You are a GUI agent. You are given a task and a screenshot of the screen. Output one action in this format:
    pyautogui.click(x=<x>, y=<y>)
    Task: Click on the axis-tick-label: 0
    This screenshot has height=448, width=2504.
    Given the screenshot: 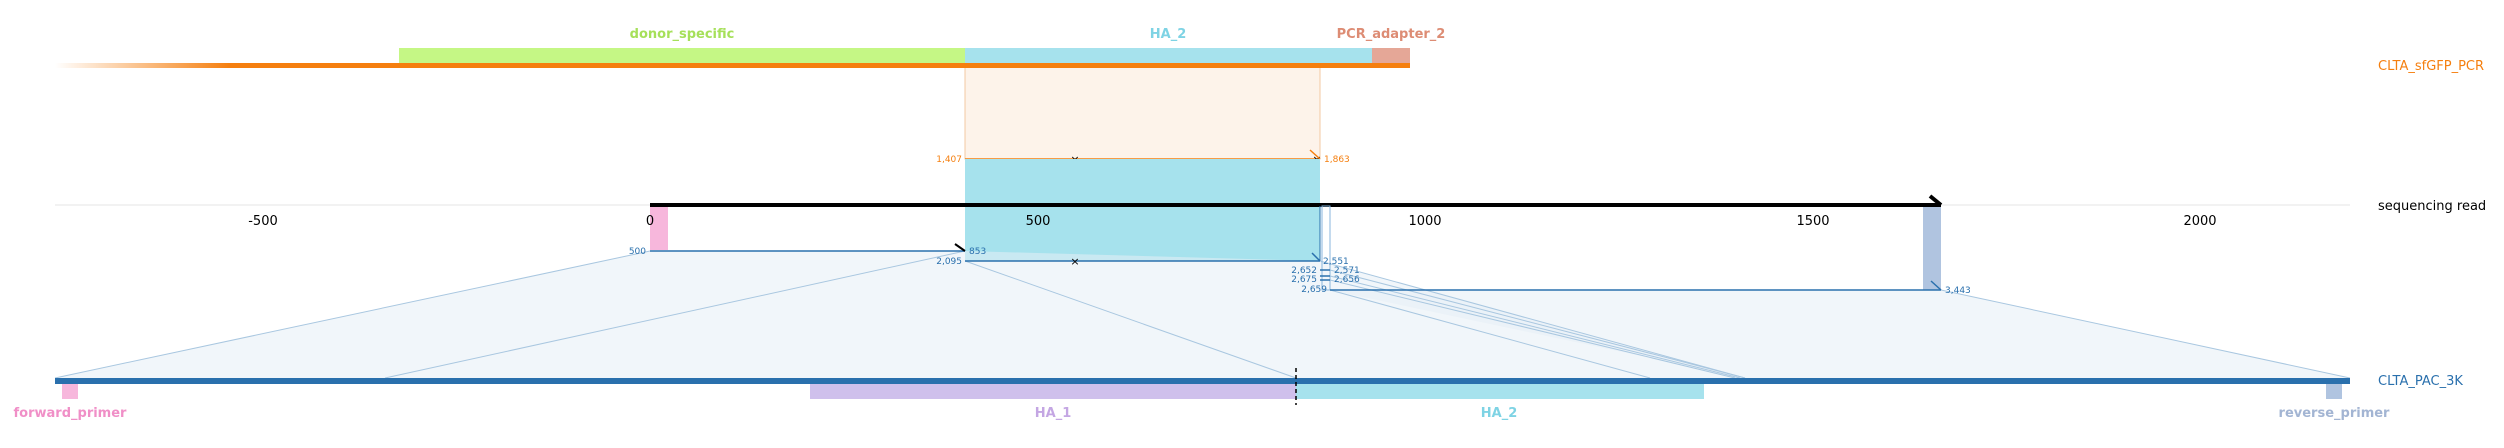 What is the action you would take?
    pyautogui.click(x=650, y=221)
    